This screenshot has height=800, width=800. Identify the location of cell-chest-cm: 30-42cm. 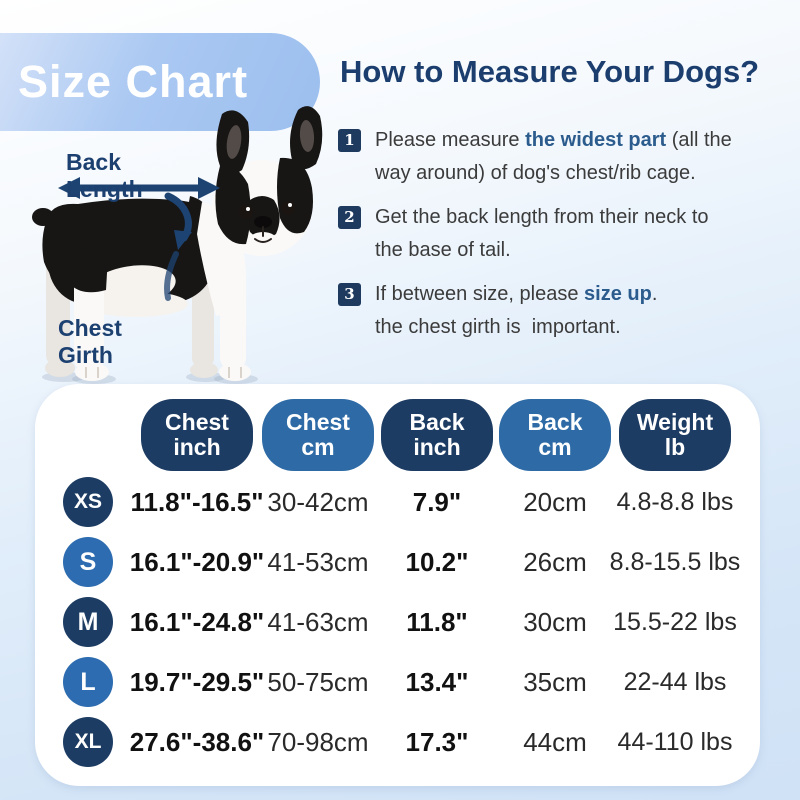
(318, 502).